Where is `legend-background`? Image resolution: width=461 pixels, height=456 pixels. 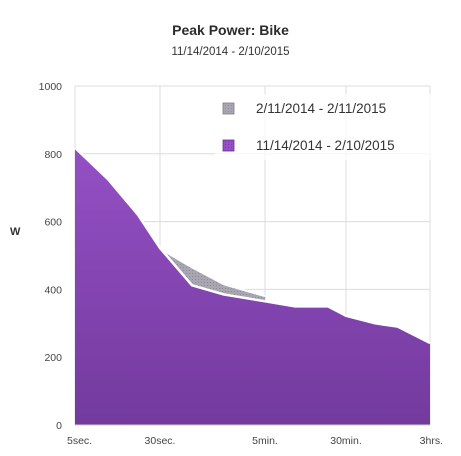 legend-background is located at coordinates (325, 127).